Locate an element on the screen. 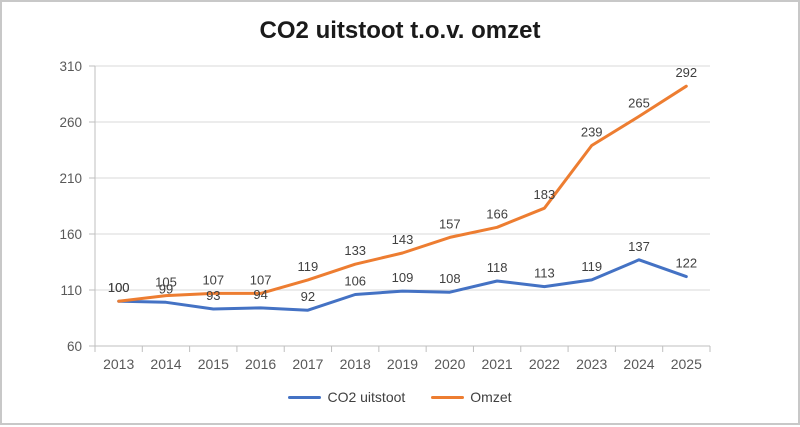 The height and width of the screenshot is (427, 800). legend-label-co2-uitstoot: CO2 uitstoot is located at coordinates (366, 397).